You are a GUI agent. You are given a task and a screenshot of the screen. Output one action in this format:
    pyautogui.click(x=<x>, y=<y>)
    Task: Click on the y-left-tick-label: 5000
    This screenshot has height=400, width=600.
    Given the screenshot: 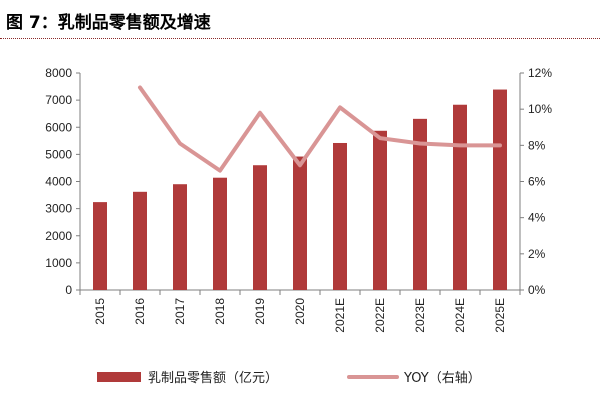 What is the action you would take?
    pyautogui.click(x=58, y=154)
    